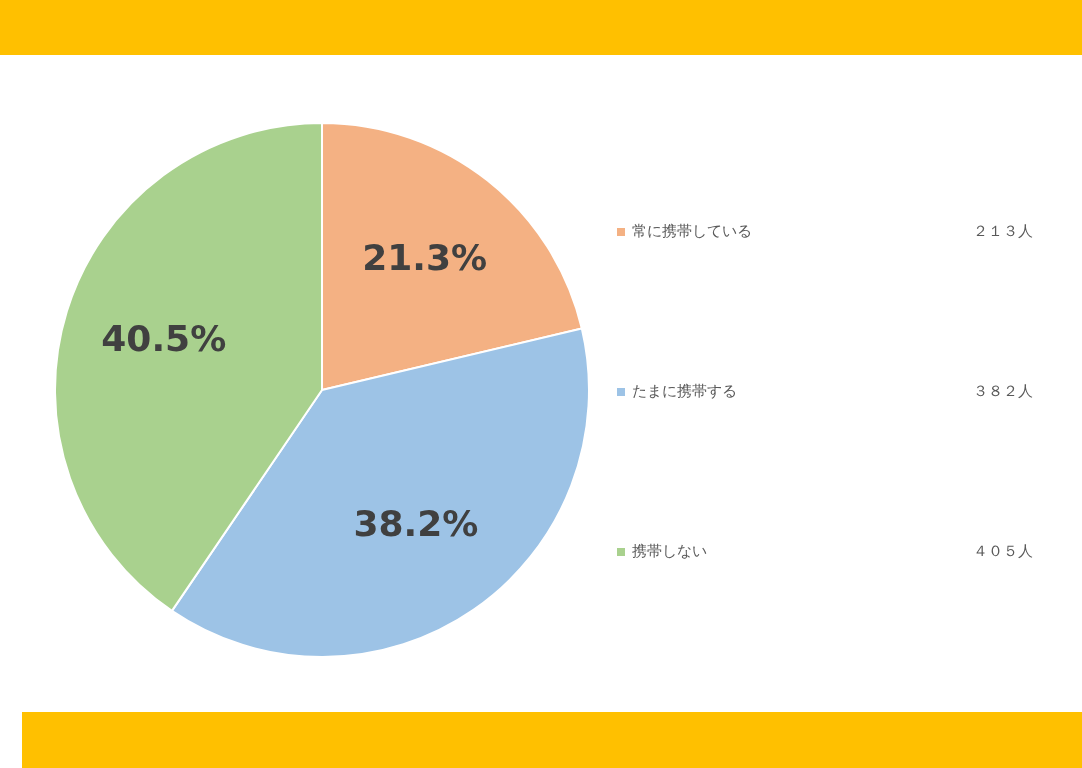  I want to click on text: ２１３人, so click(1003, 230).